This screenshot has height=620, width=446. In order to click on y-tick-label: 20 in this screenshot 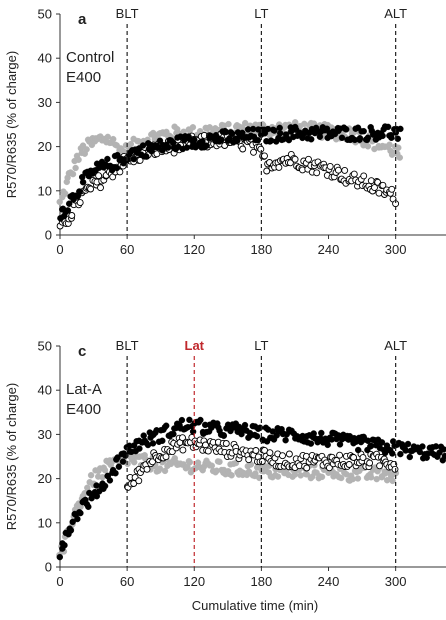, I will do `click(45, 146)`.